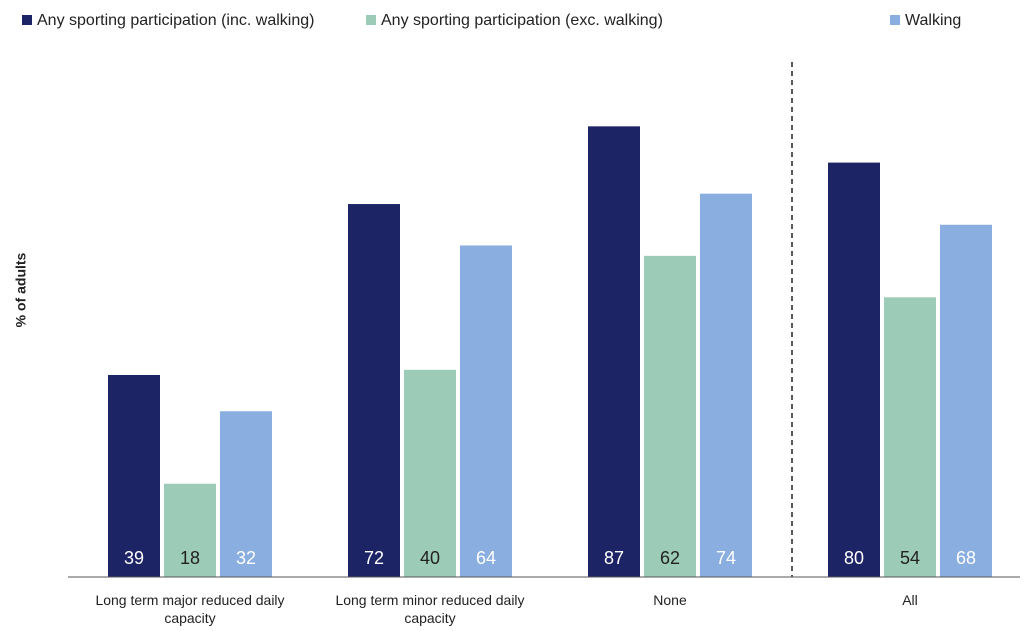 The image size is (1027, 631). Describe the element at coordinates (246, 558) in the screenshot. I see `data-label: 32` at that location.